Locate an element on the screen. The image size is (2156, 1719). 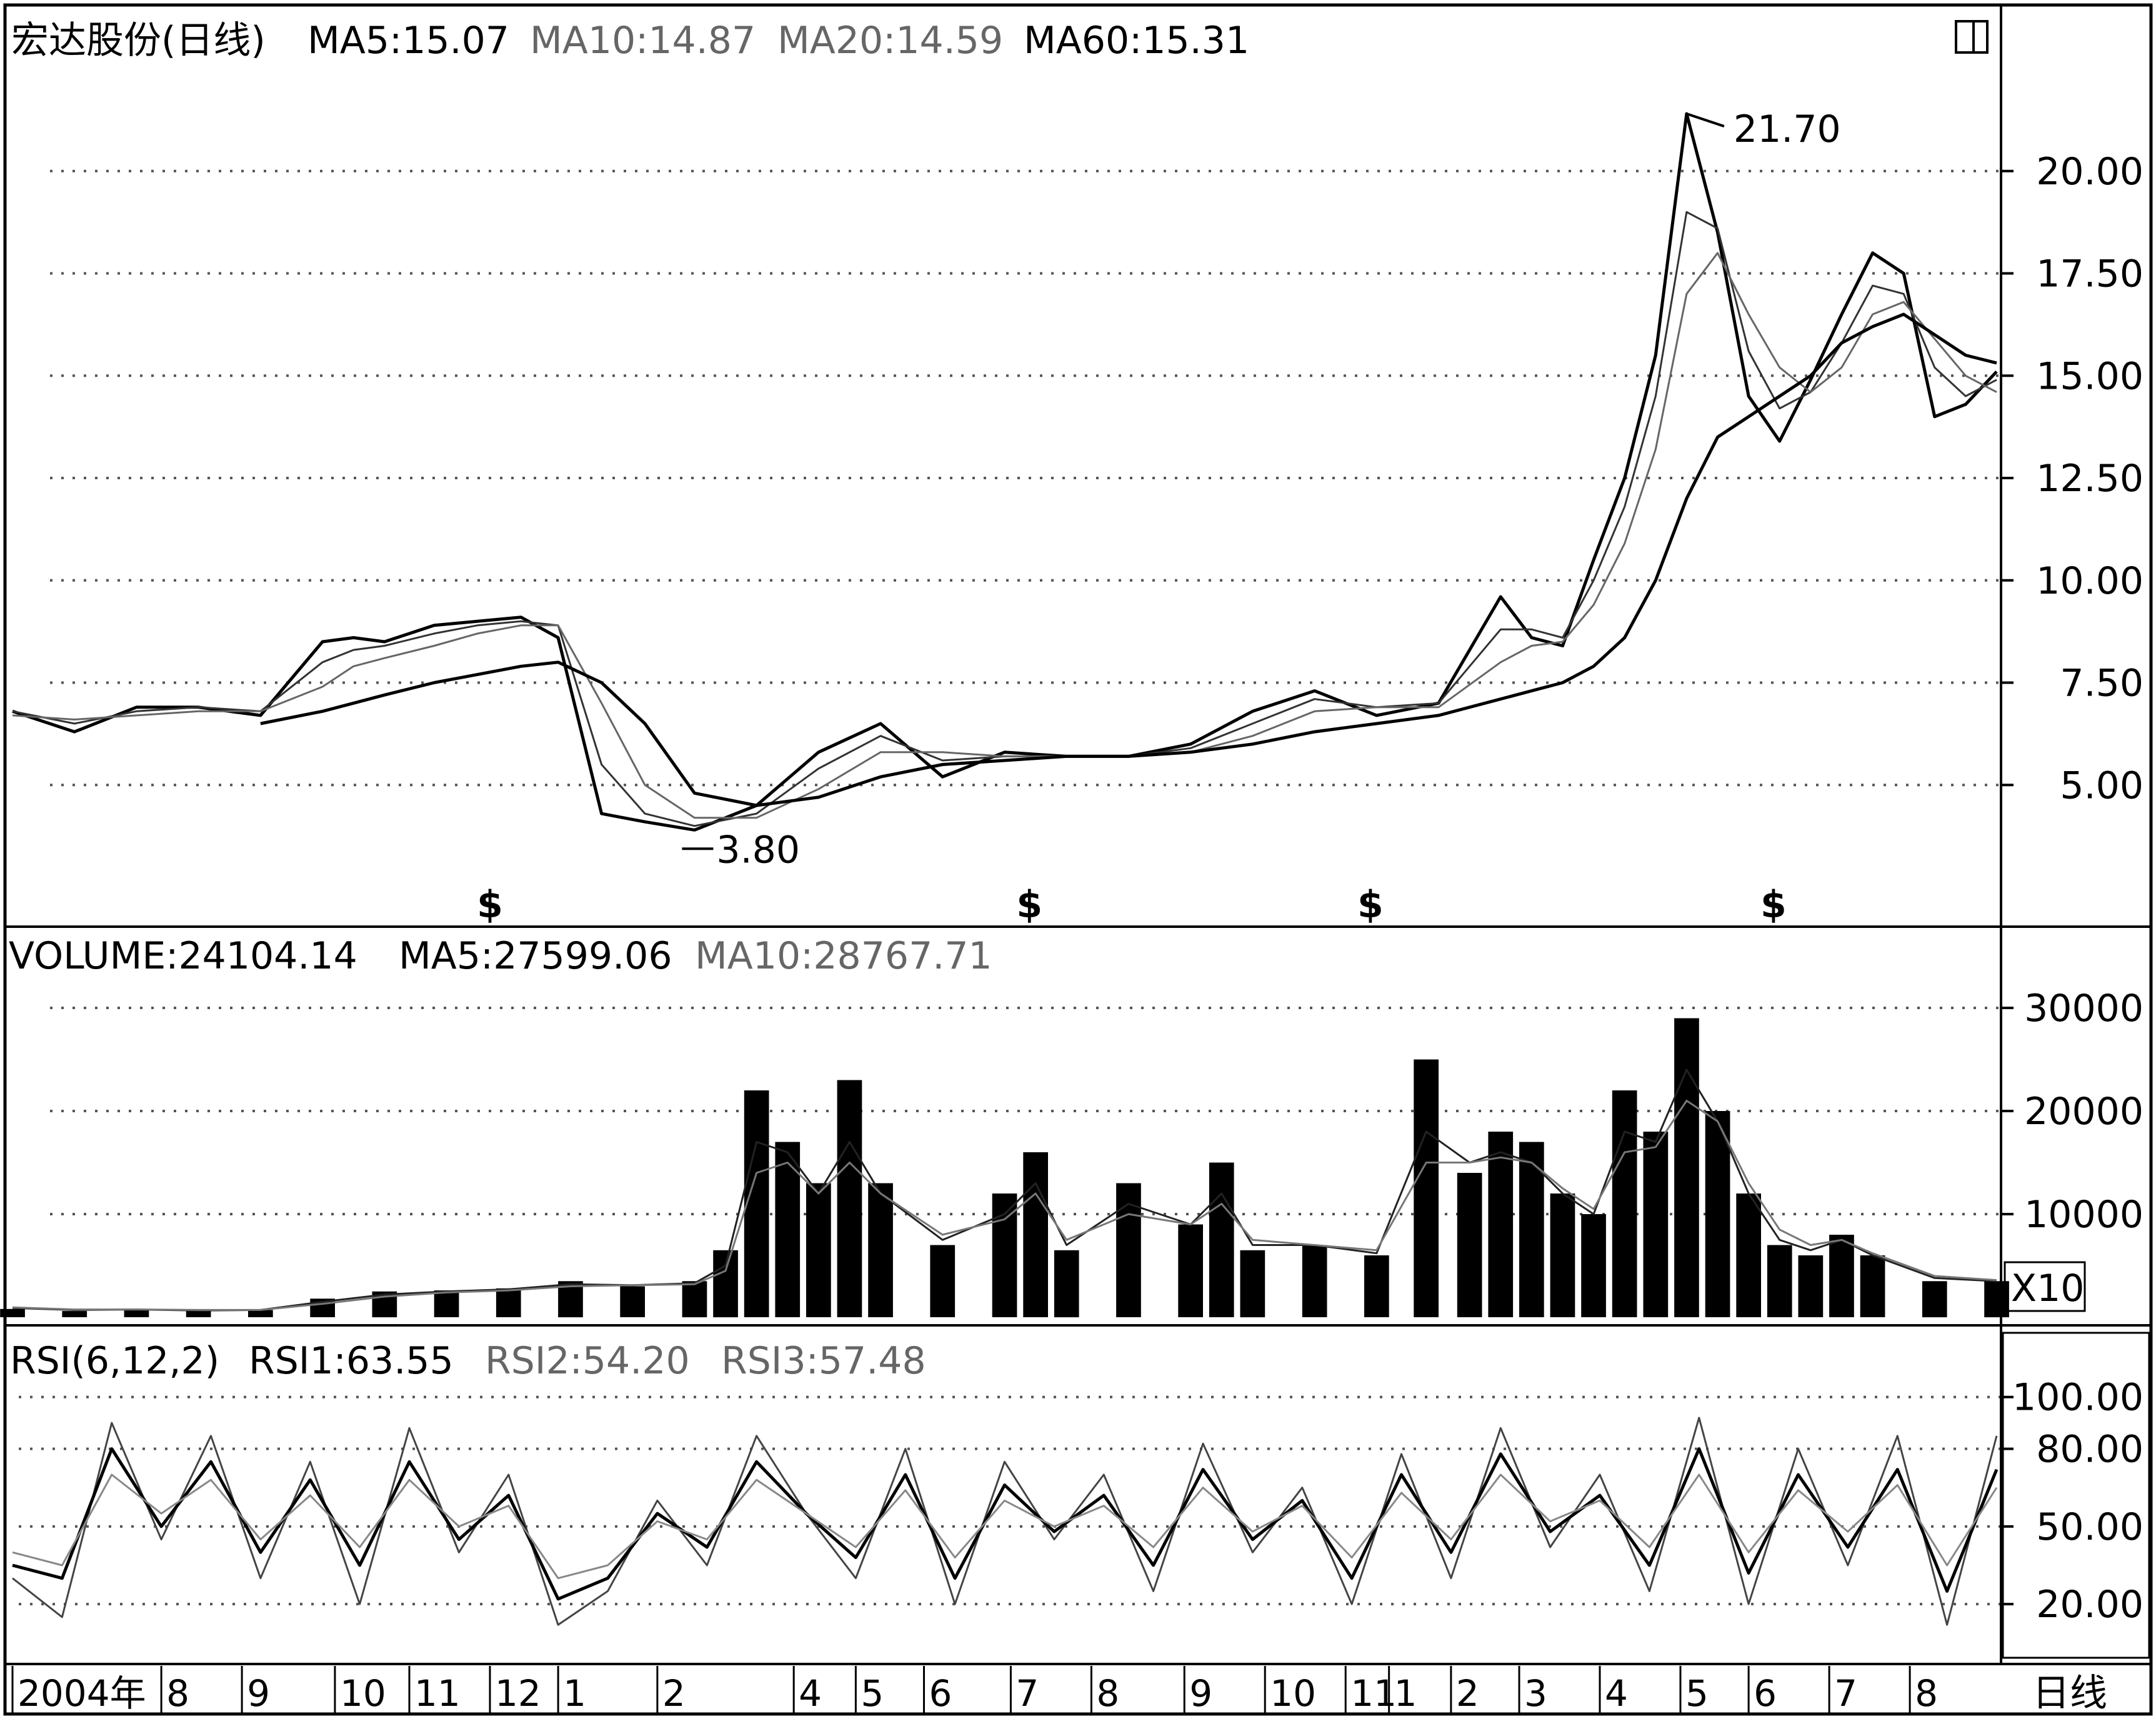
volume-multiplier-badge: X10 is located at coordinates (2045, 1286).